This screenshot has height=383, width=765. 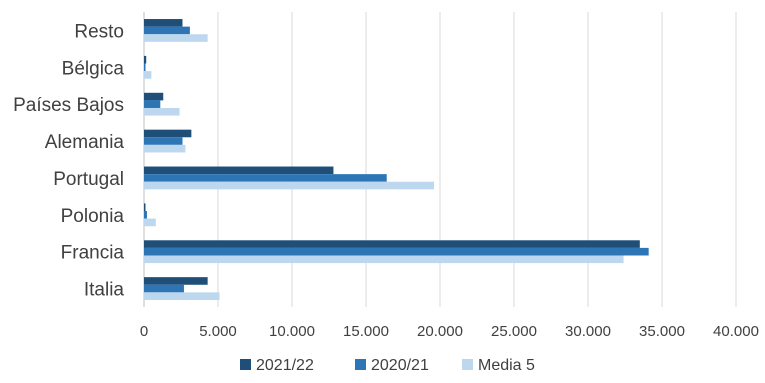 What do you see at coordinates (506, 365) in the screenshot?
I see `legend-label: Media 5` at bounding box center [506, 365].